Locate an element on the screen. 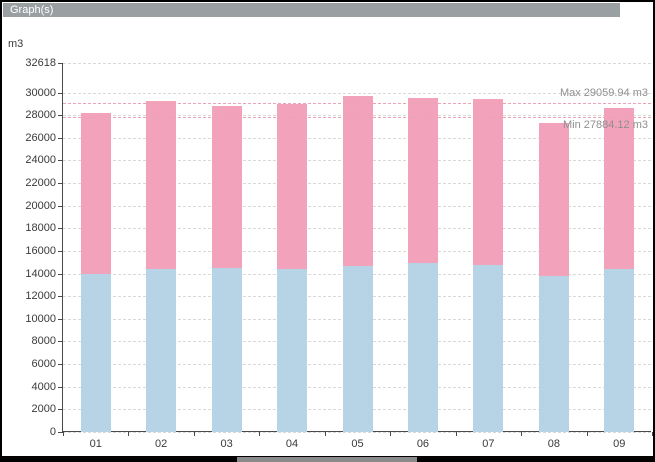 This screenshot has width=655, height=462. y-tick-label: 4000 is located at coordinates (43, 386).